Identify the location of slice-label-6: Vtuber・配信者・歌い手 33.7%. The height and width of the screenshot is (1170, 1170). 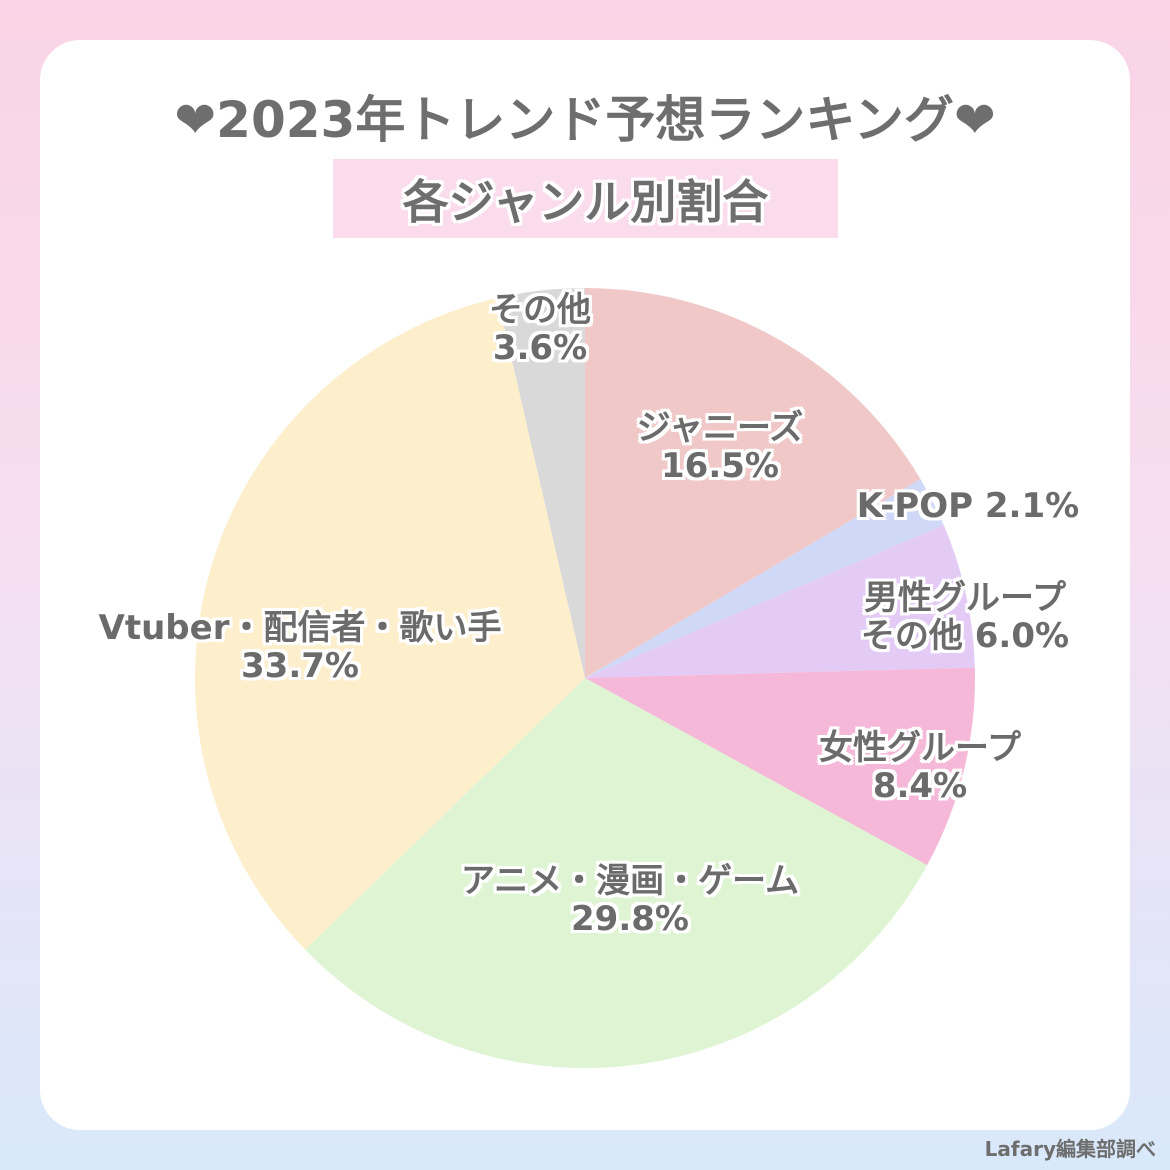
(300, 647).